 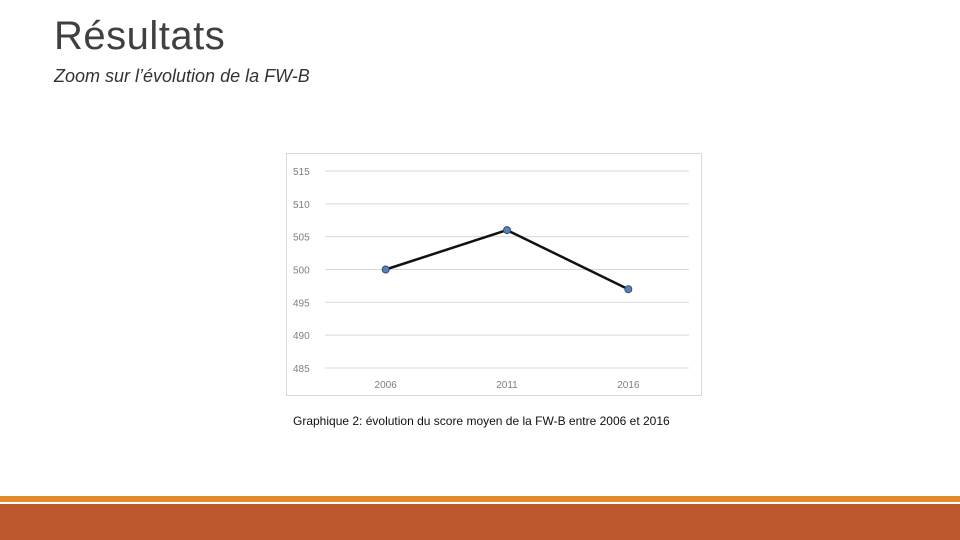 I want to click on footer-accent-bar, so click(x=480, y=522).